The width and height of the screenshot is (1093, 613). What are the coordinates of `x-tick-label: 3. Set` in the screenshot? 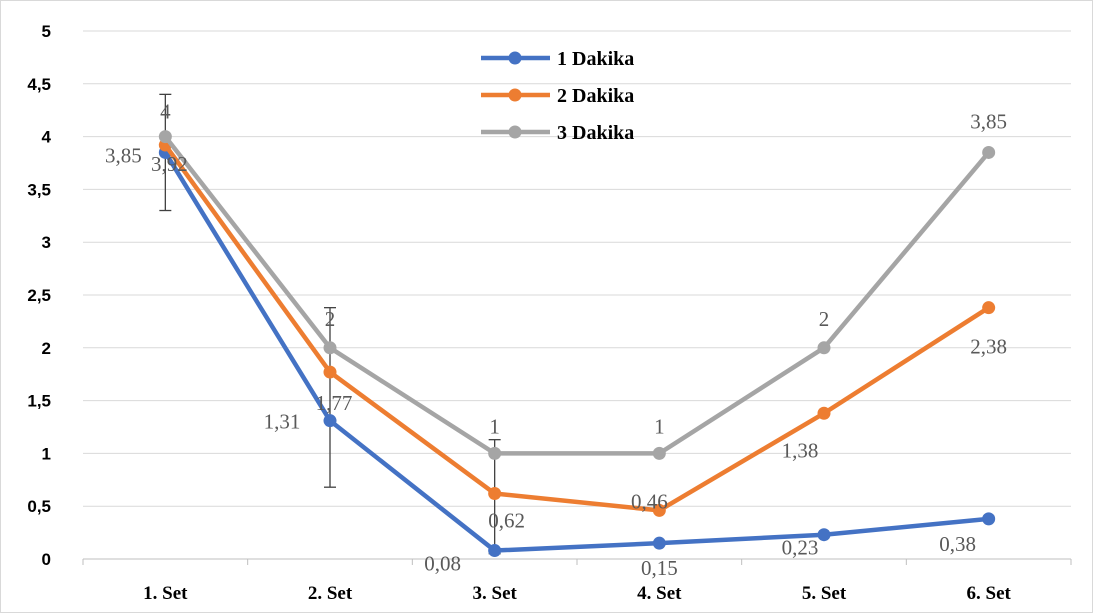 It's located at (495, 593).